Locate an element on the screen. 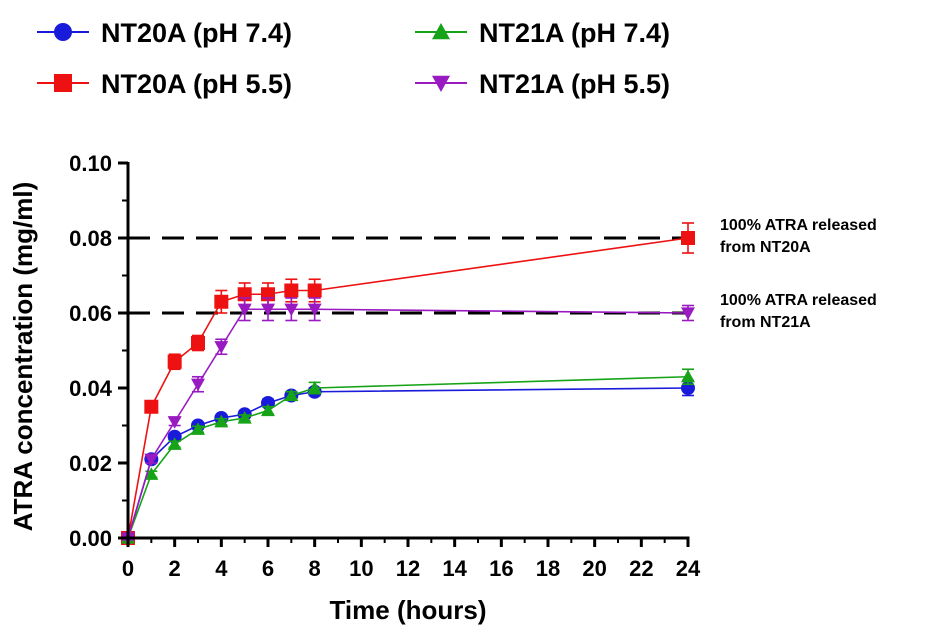 The image size is (929, 633). reference-label: from NT21A is located at coordinates (765, 322).